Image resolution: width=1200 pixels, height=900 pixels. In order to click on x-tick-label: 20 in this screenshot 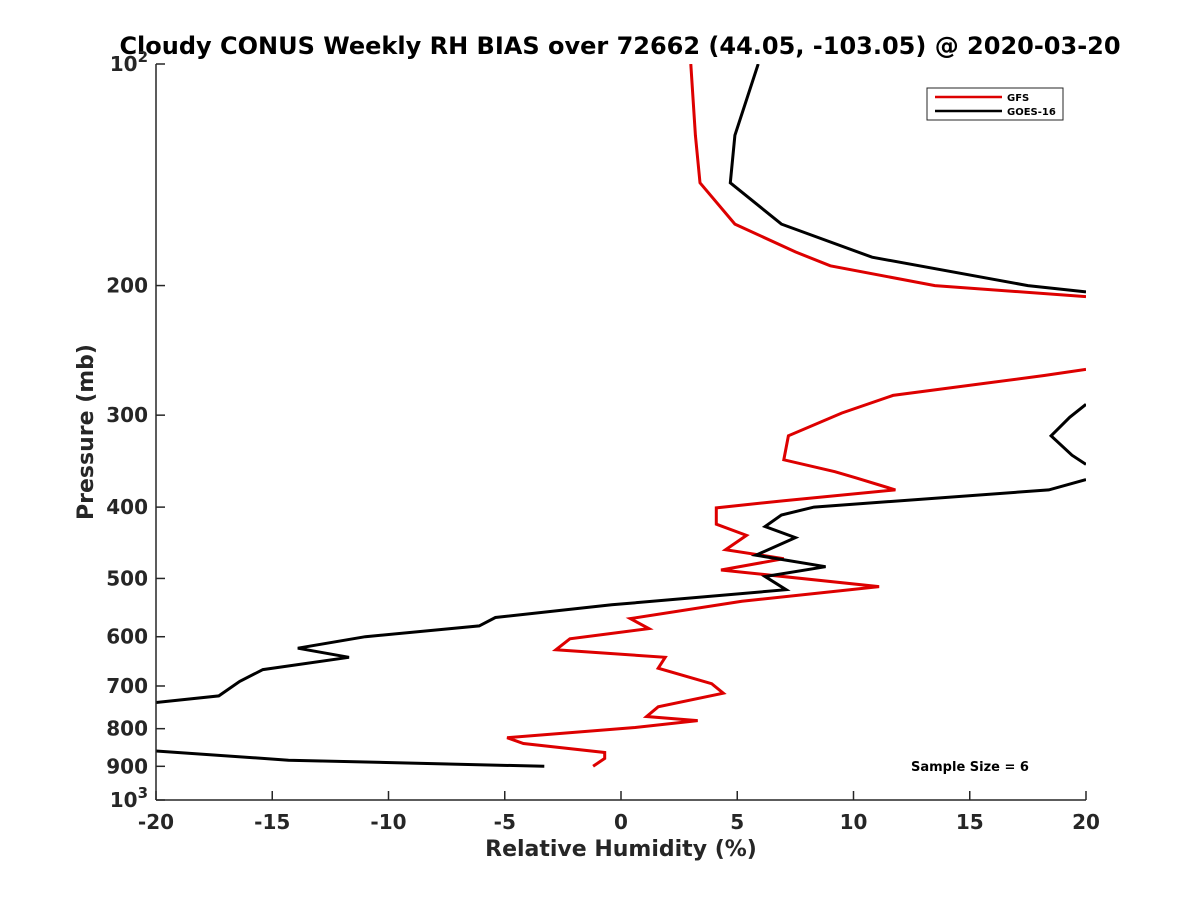, I will do `click(1086, 822)`.